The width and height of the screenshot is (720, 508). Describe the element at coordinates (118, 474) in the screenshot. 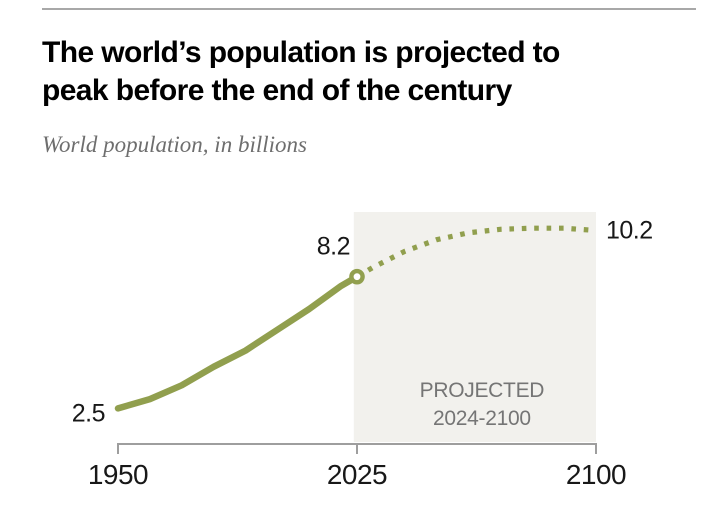

I see `x-axis-label-1950: 1950` at that location.